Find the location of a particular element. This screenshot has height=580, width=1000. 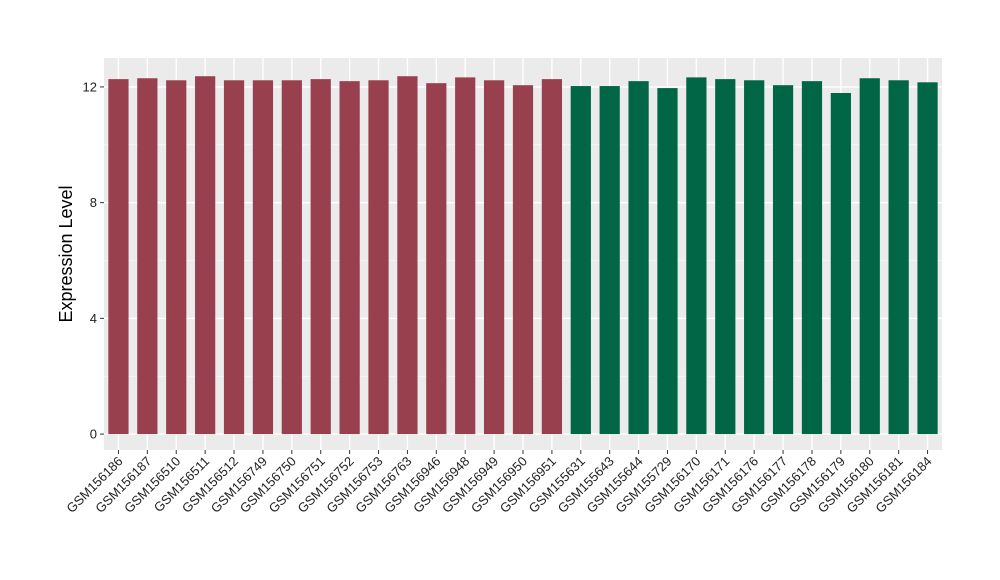

bar-GSM156178 is located at coordinates (812, 258).